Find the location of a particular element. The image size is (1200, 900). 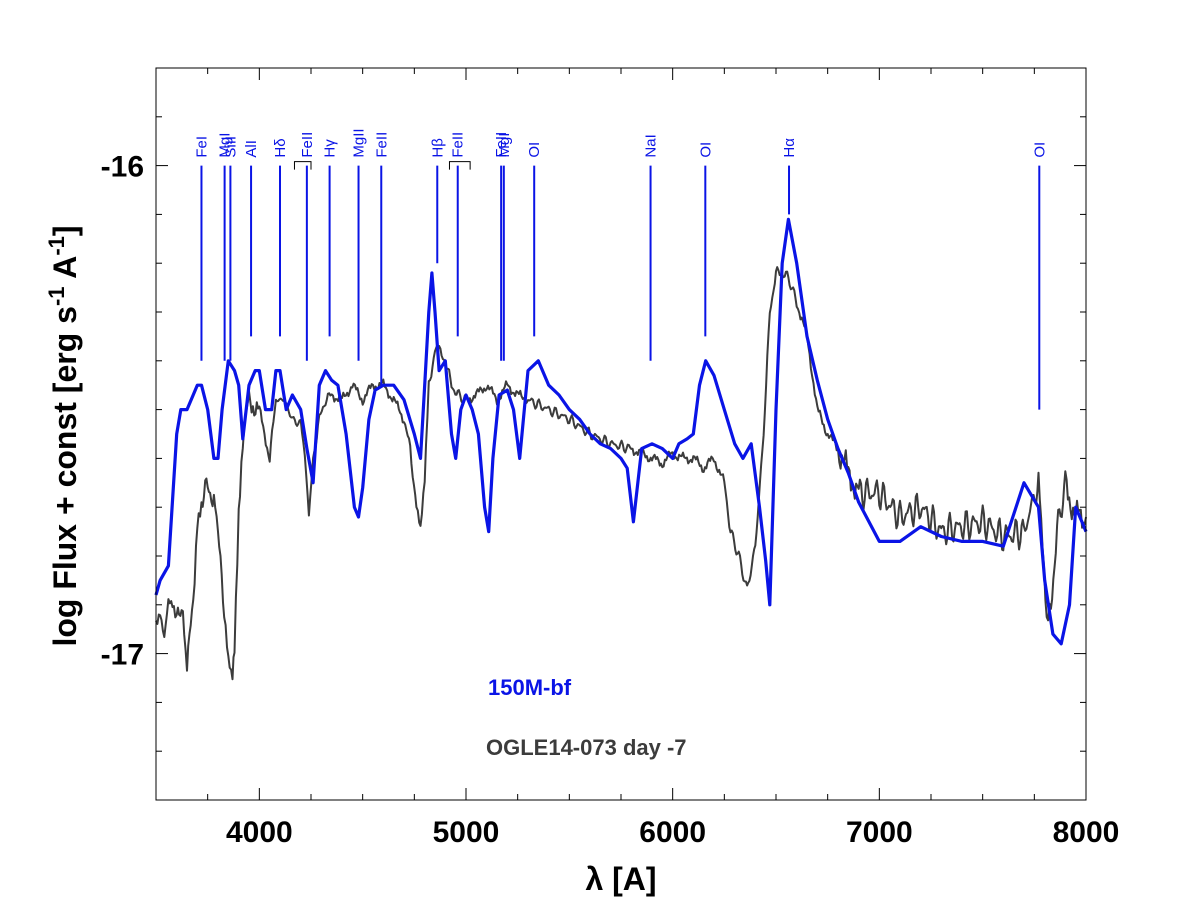

x-tick-label: 7000 is located at coordinates (879, 832).